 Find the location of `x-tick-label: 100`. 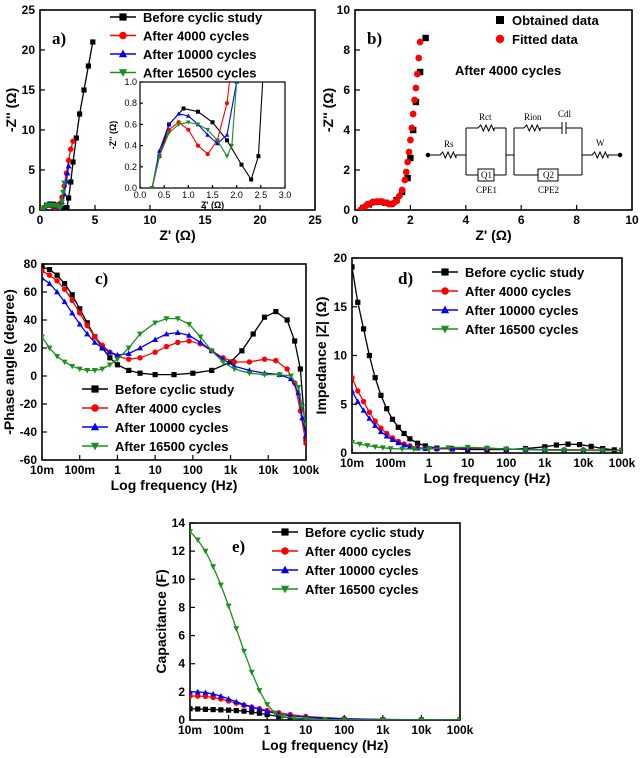

x-tick-label: 100 is located at coordinates (344, 730).